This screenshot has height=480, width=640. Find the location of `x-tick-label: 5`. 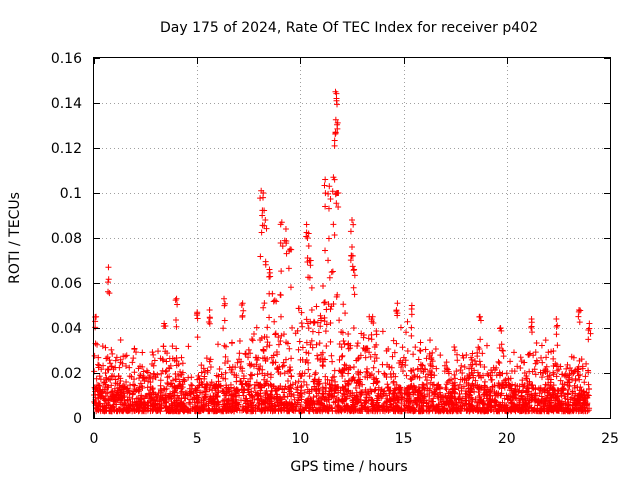

x-tick-label: 5 is located at coordinates (197, 439).